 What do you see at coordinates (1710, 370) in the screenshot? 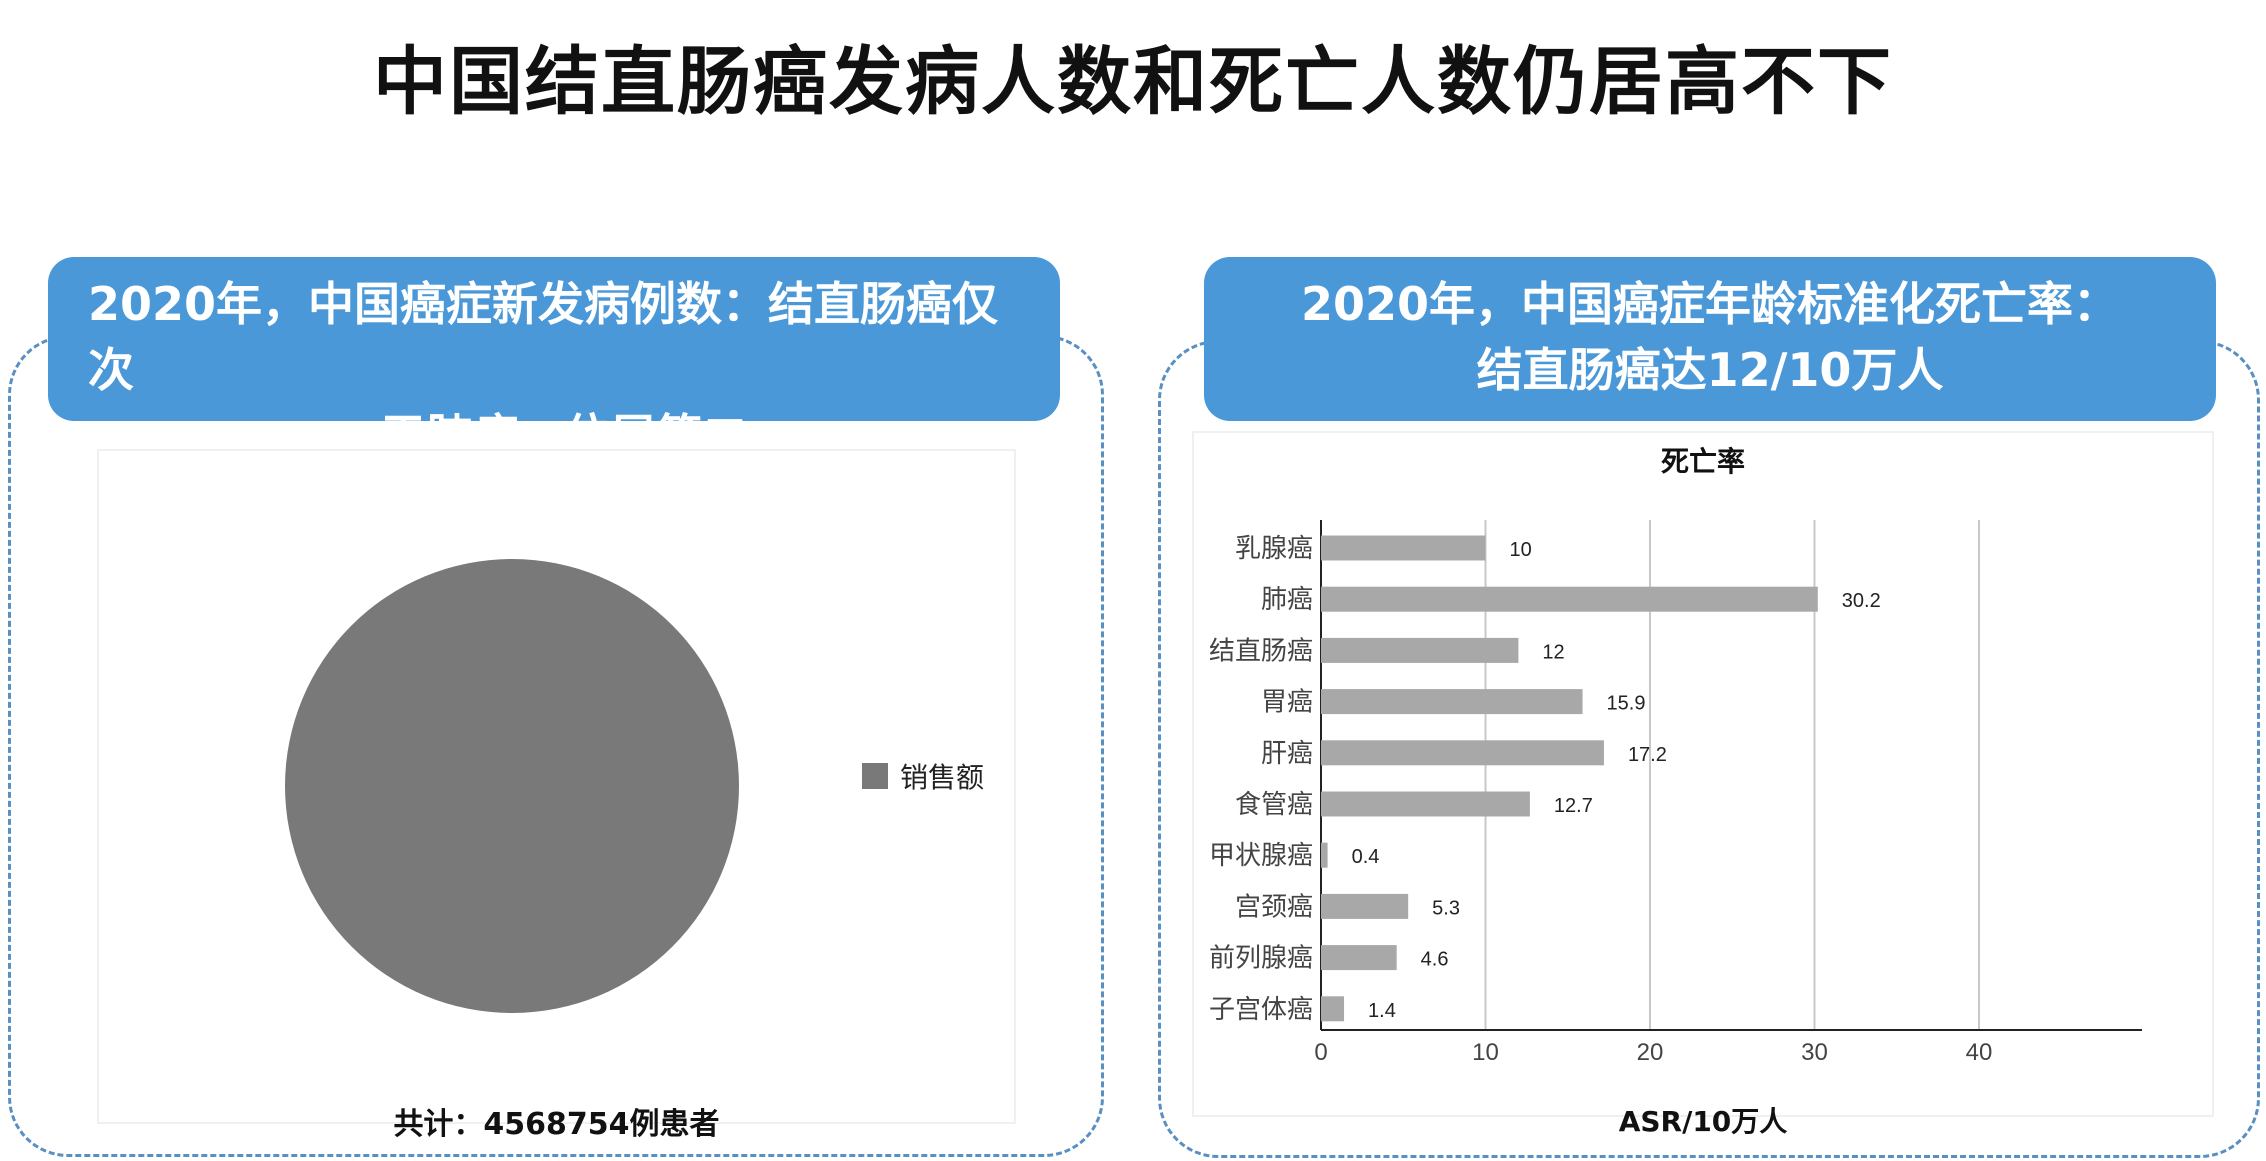
I see `right-header-line2: 结直肠癌达12/10万人` at bounding box center [1710, 370].